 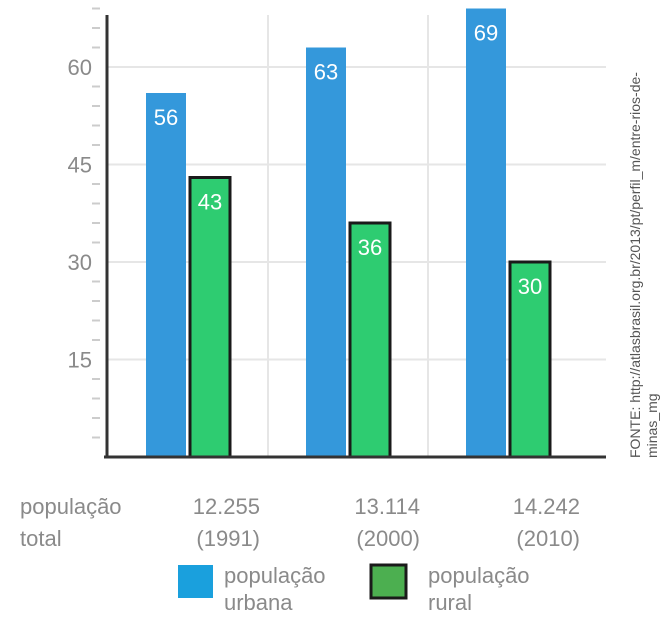 What do you see at coordinates (258, 602) in the screenshot?
I see `legend-label-urbana-line-2: urbana` at bounding box center [258, 602].